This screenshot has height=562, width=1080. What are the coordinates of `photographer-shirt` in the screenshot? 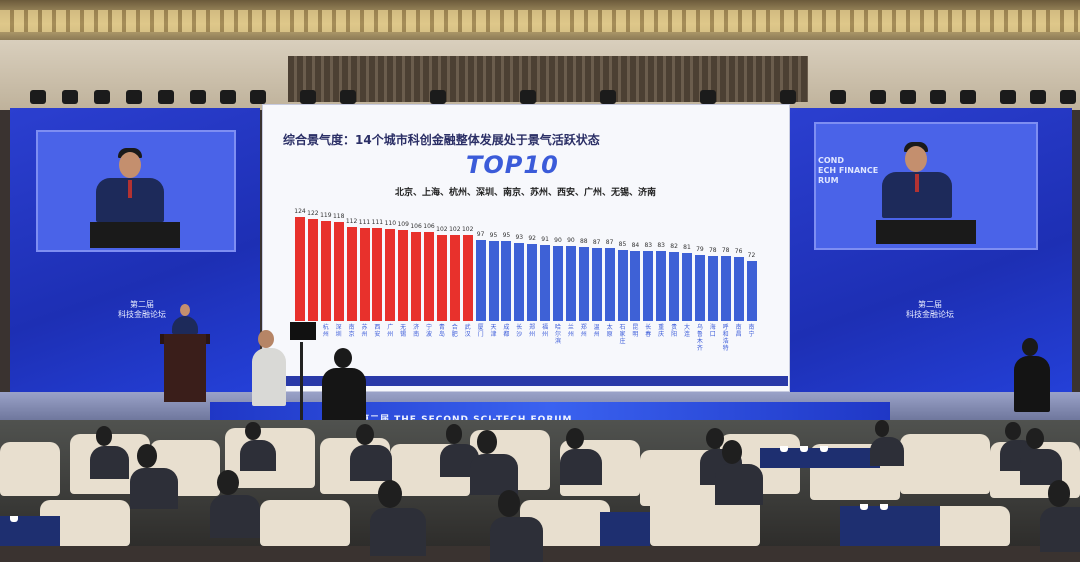 It's located at (269, 377).